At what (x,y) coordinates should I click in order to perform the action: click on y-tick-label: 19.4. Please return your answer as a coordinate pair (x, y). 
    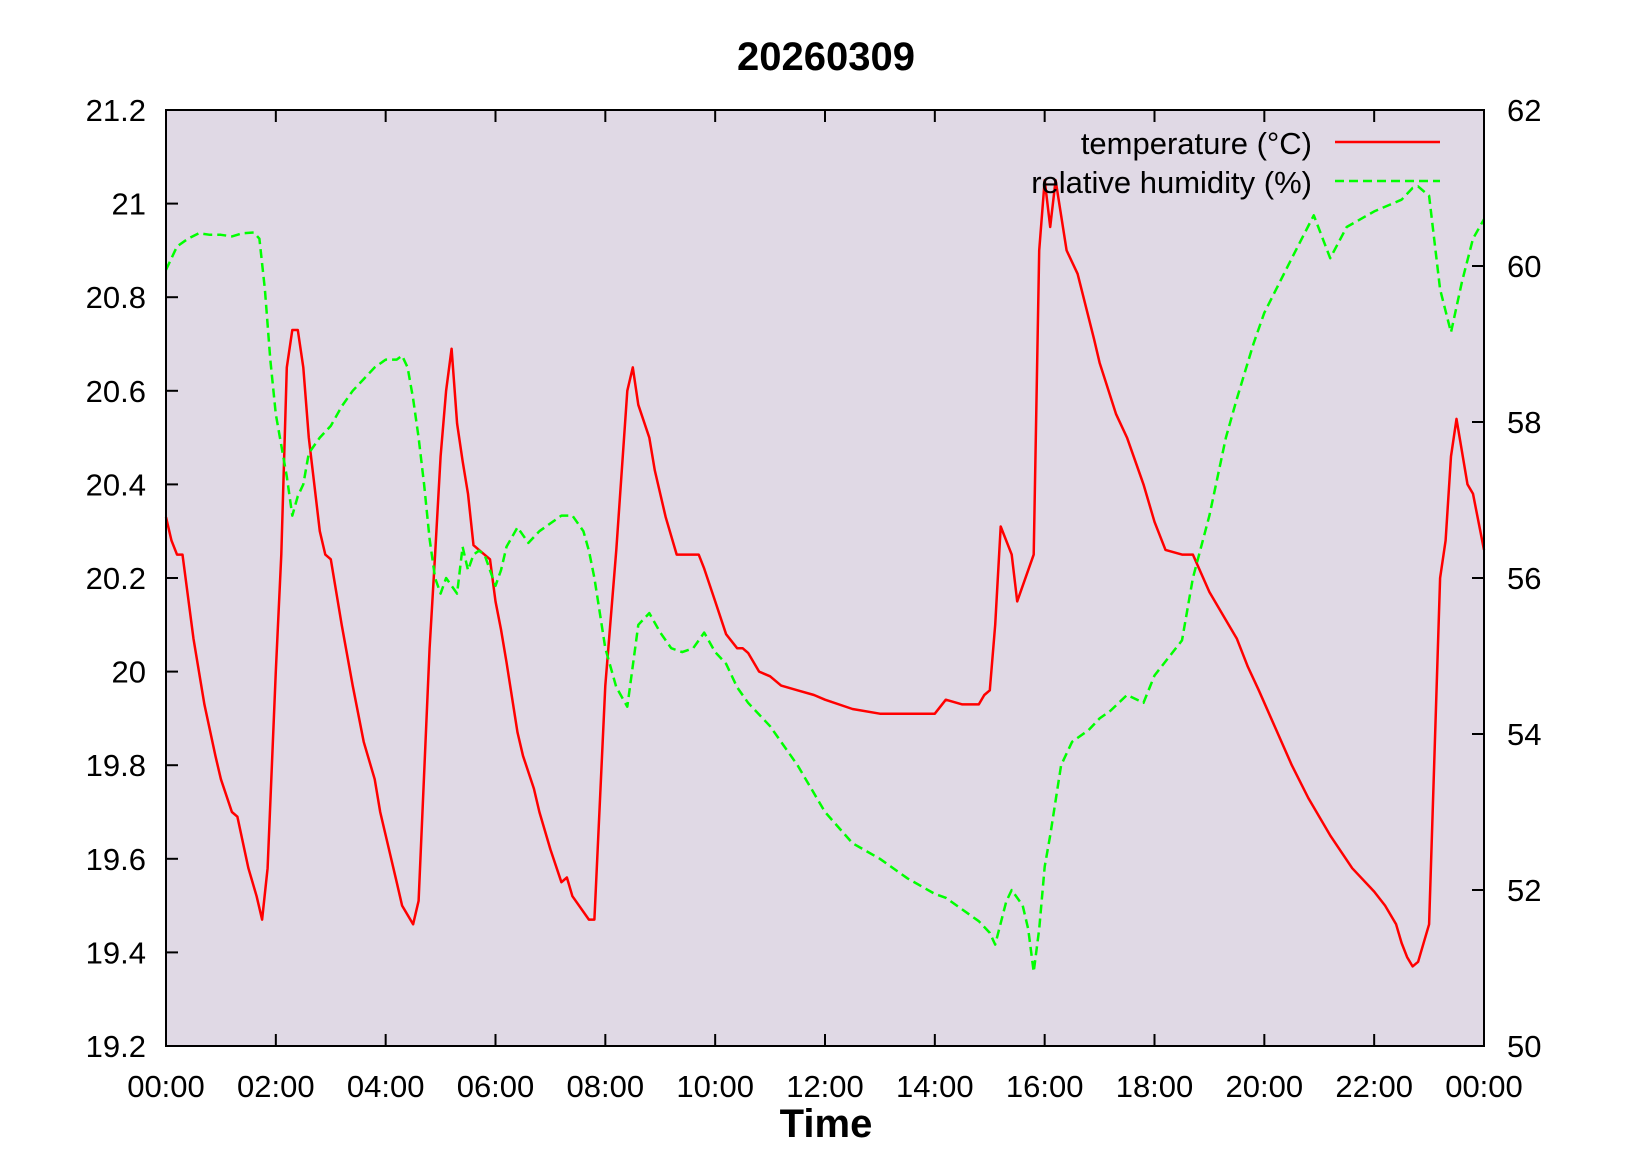
    Looking at the image, I should click on (116, 952).